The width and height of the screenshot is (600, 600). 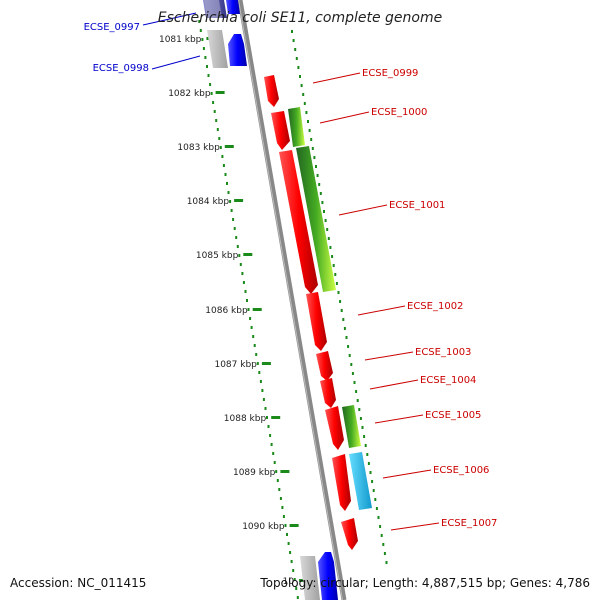 What do you see at coordinates (328, 576) in the screenshot?
I see `gene-bottom-blue` at bounding box center [328, 576].